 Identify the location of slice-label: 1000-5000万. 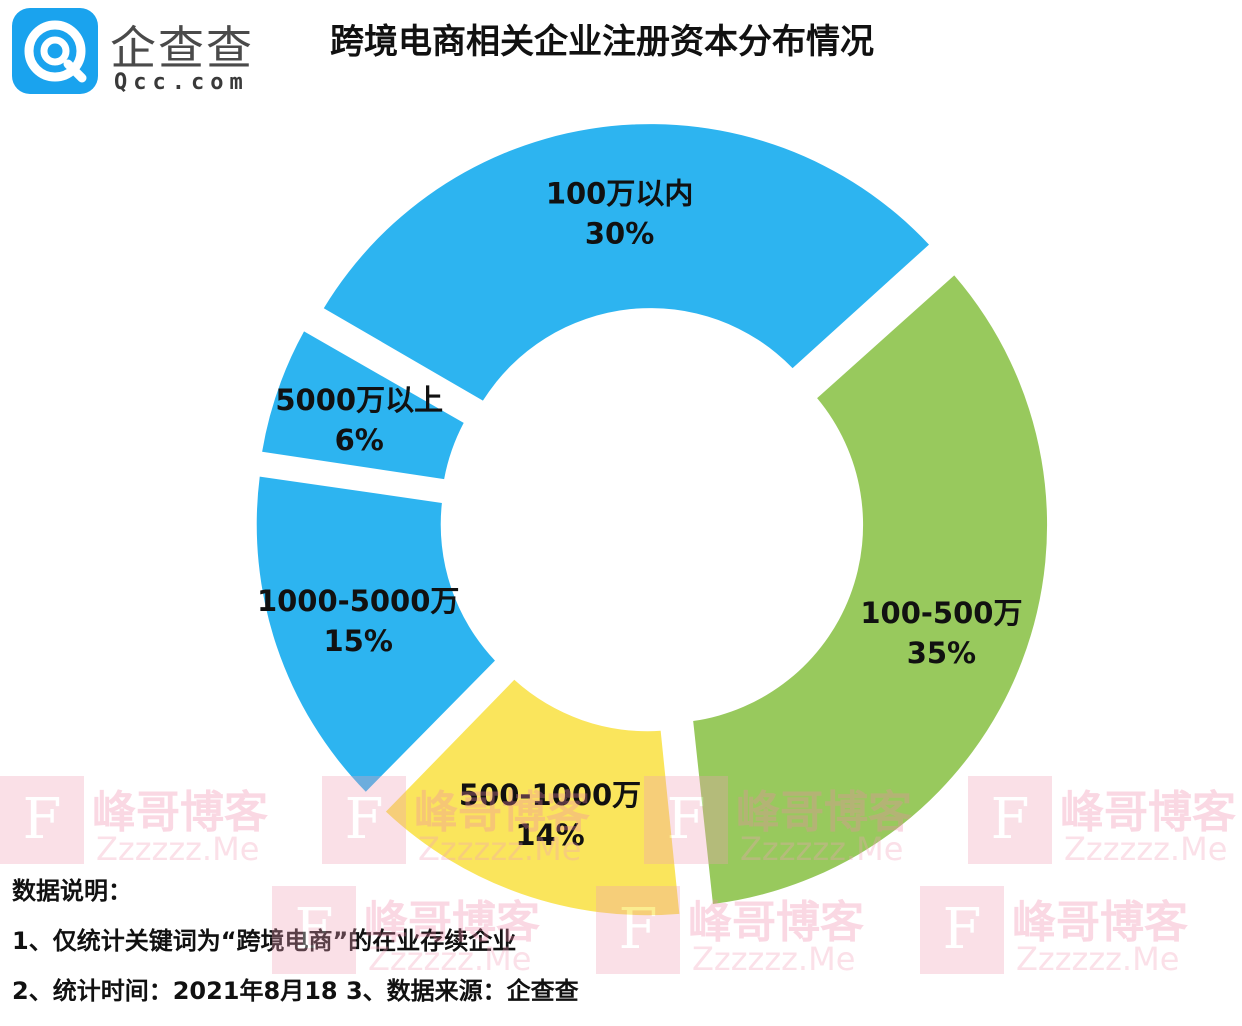
(358, 601).